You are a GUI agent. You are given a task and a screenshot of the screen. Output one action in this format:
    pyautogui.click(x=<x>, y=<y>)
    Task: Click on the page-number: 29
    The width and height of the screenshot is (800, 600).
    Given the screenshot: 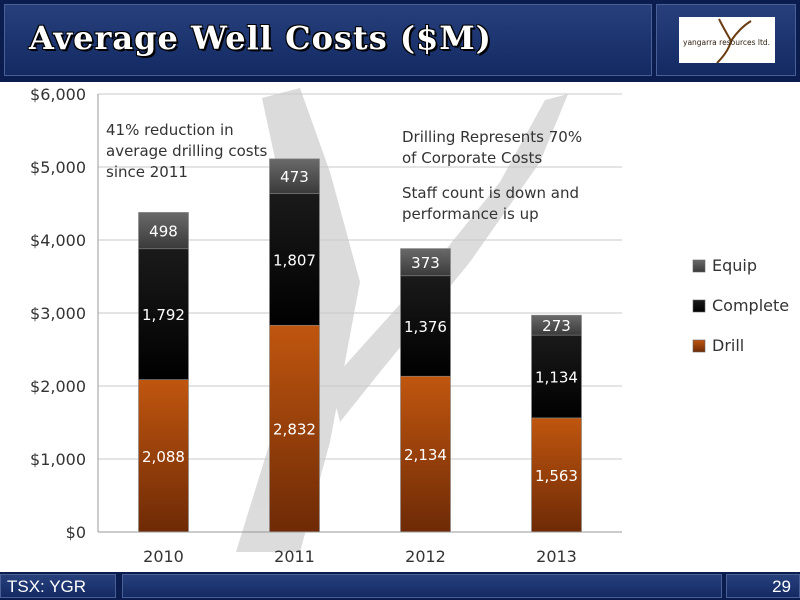 What is the action you would take?
    pyautogui.click(x=781, y=586)
    